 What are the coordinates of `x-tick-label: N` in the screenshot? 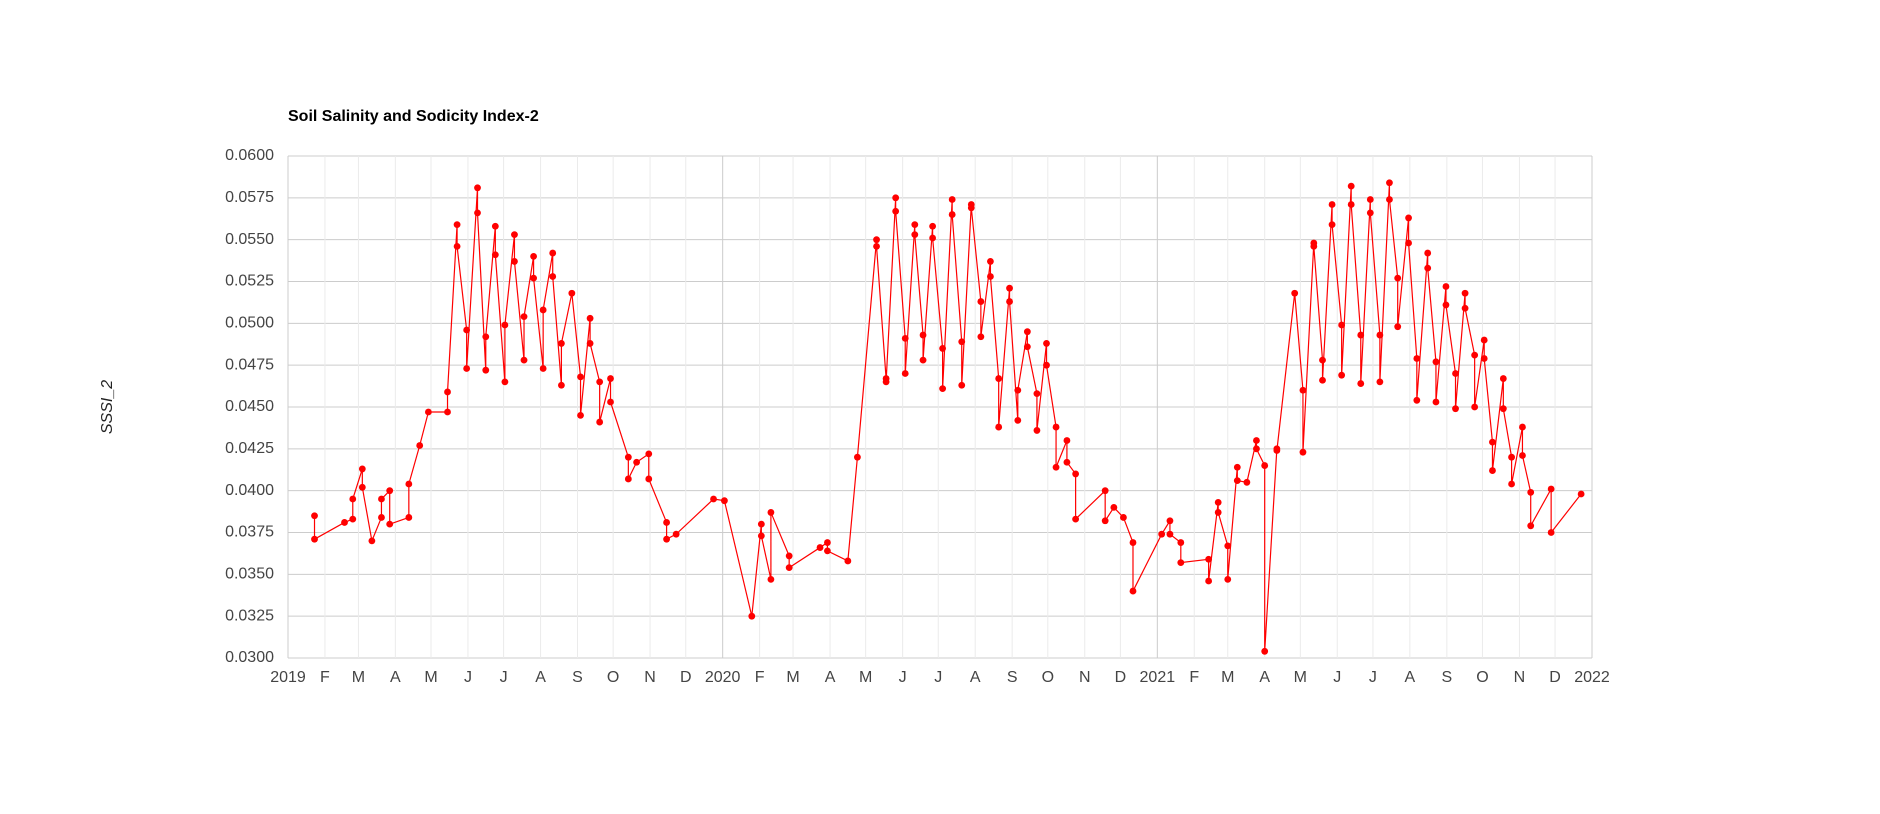 It's located at (1520, 677).